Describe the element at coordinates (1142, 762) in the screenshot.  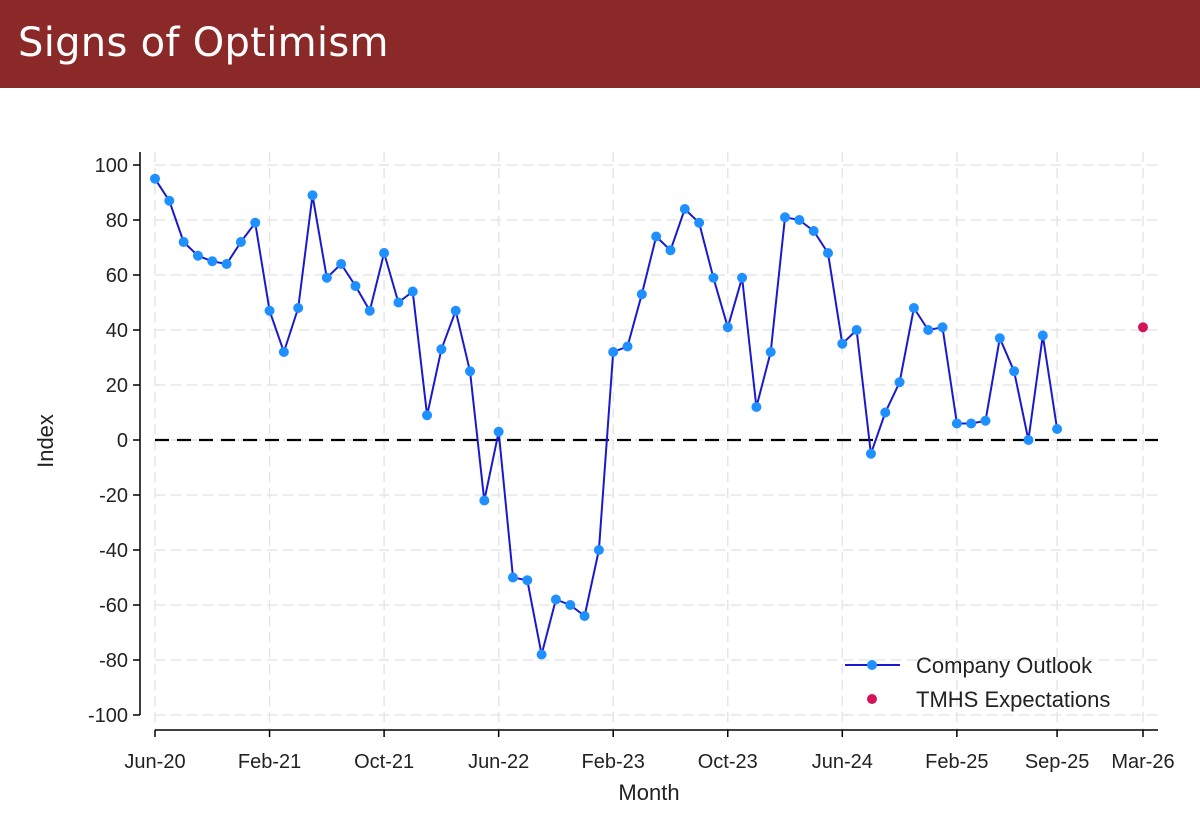
I see `x-tick-label: Mar-26` at that location.